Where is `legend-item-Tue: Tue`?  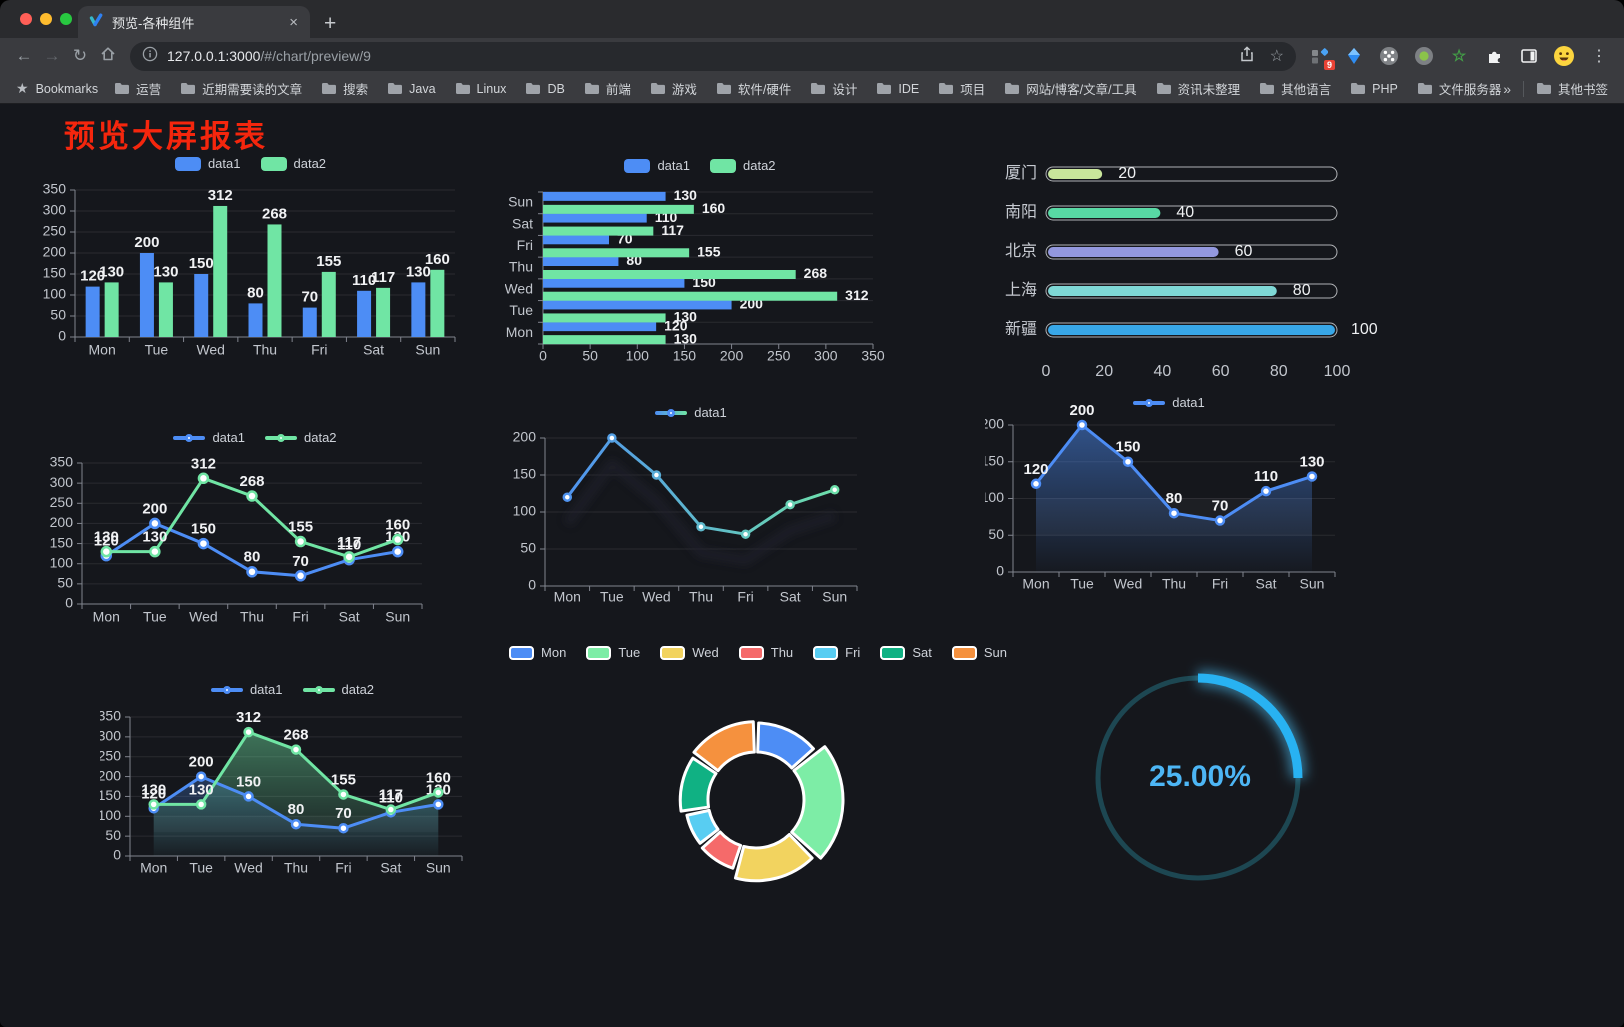
legend-item-Tue: Tue is located at coordinates (613, 652).